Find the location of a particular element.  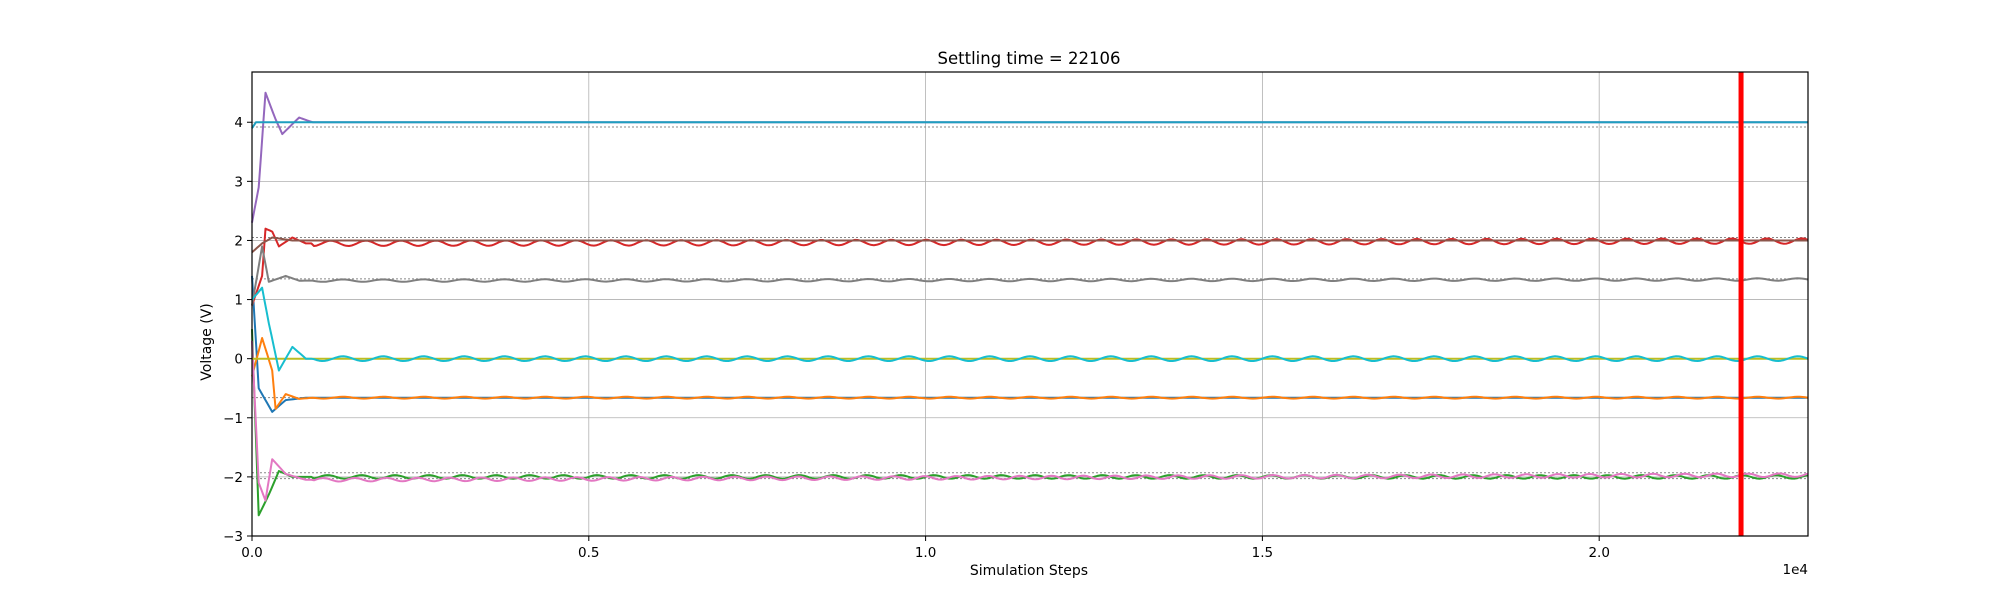

chart-title: Settling time = 22106 is located at coordinates (1029, 58).